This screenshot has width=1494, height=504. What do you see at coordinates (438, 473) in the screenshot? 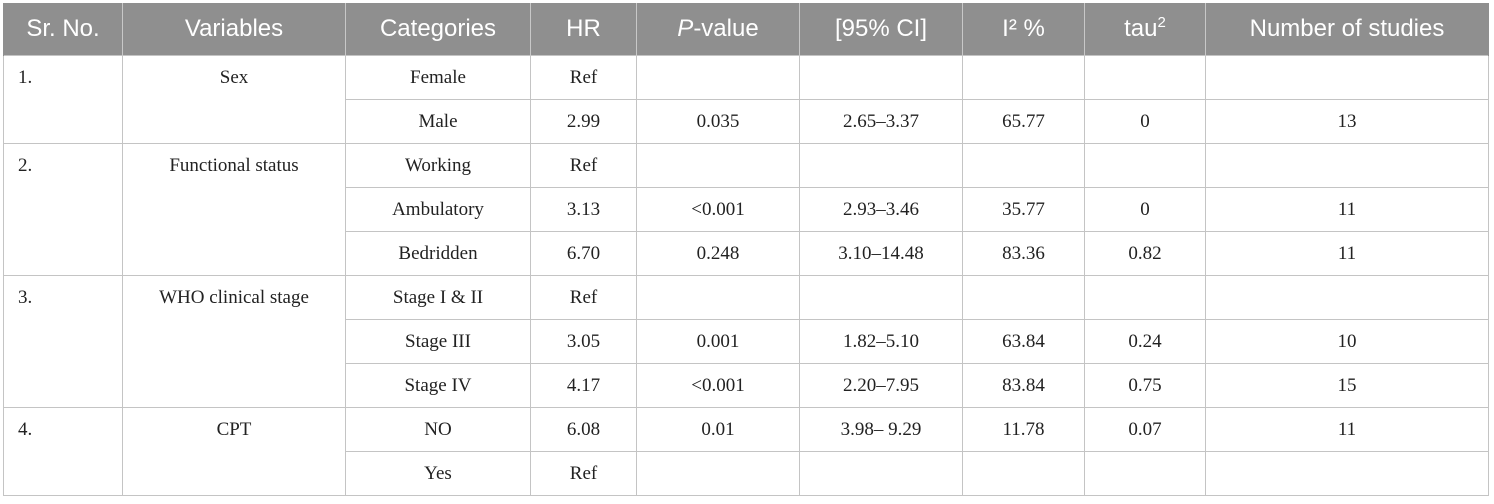
I see `category-cell: Yes` at bounding box center [438, 473].